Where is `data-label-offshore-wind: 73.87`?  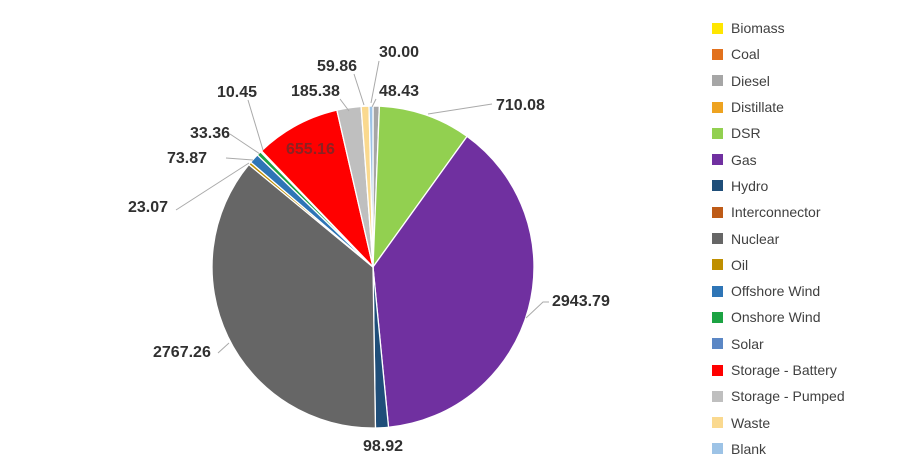 data-label-offshore-wind: 73.87 is located at coordinates (187, 158).